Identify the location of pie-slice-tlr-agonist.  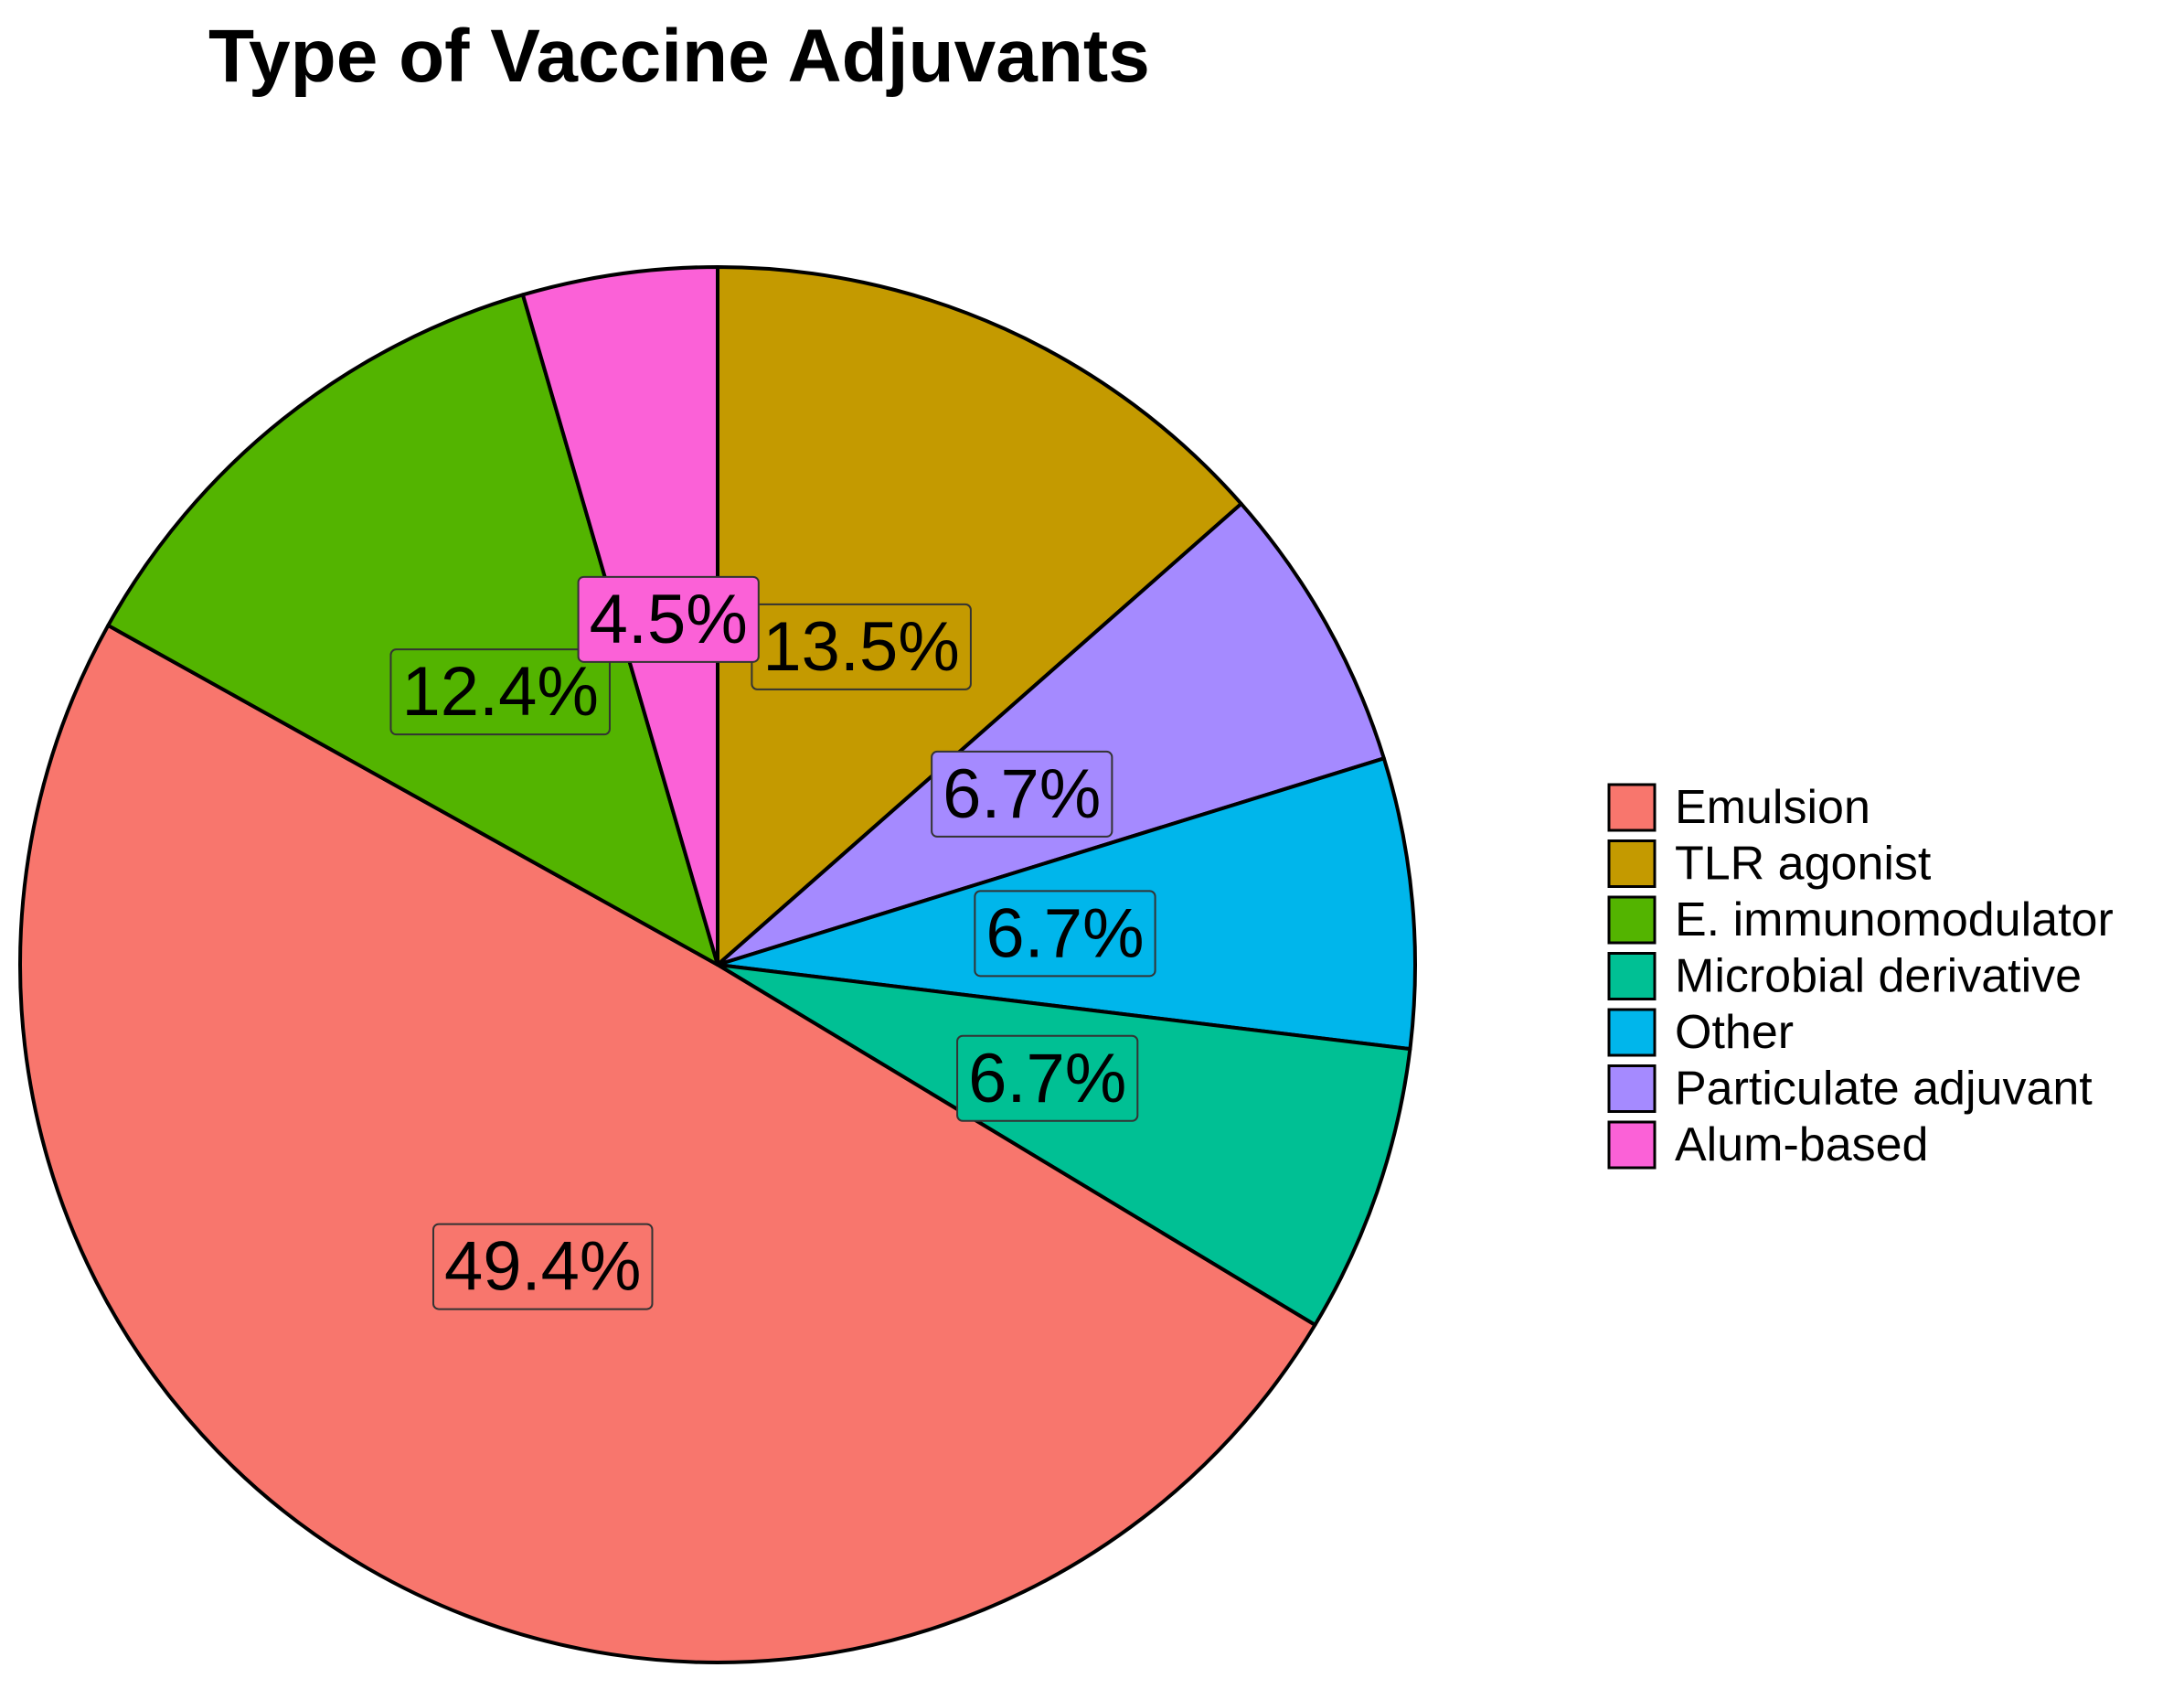
(980, 616).